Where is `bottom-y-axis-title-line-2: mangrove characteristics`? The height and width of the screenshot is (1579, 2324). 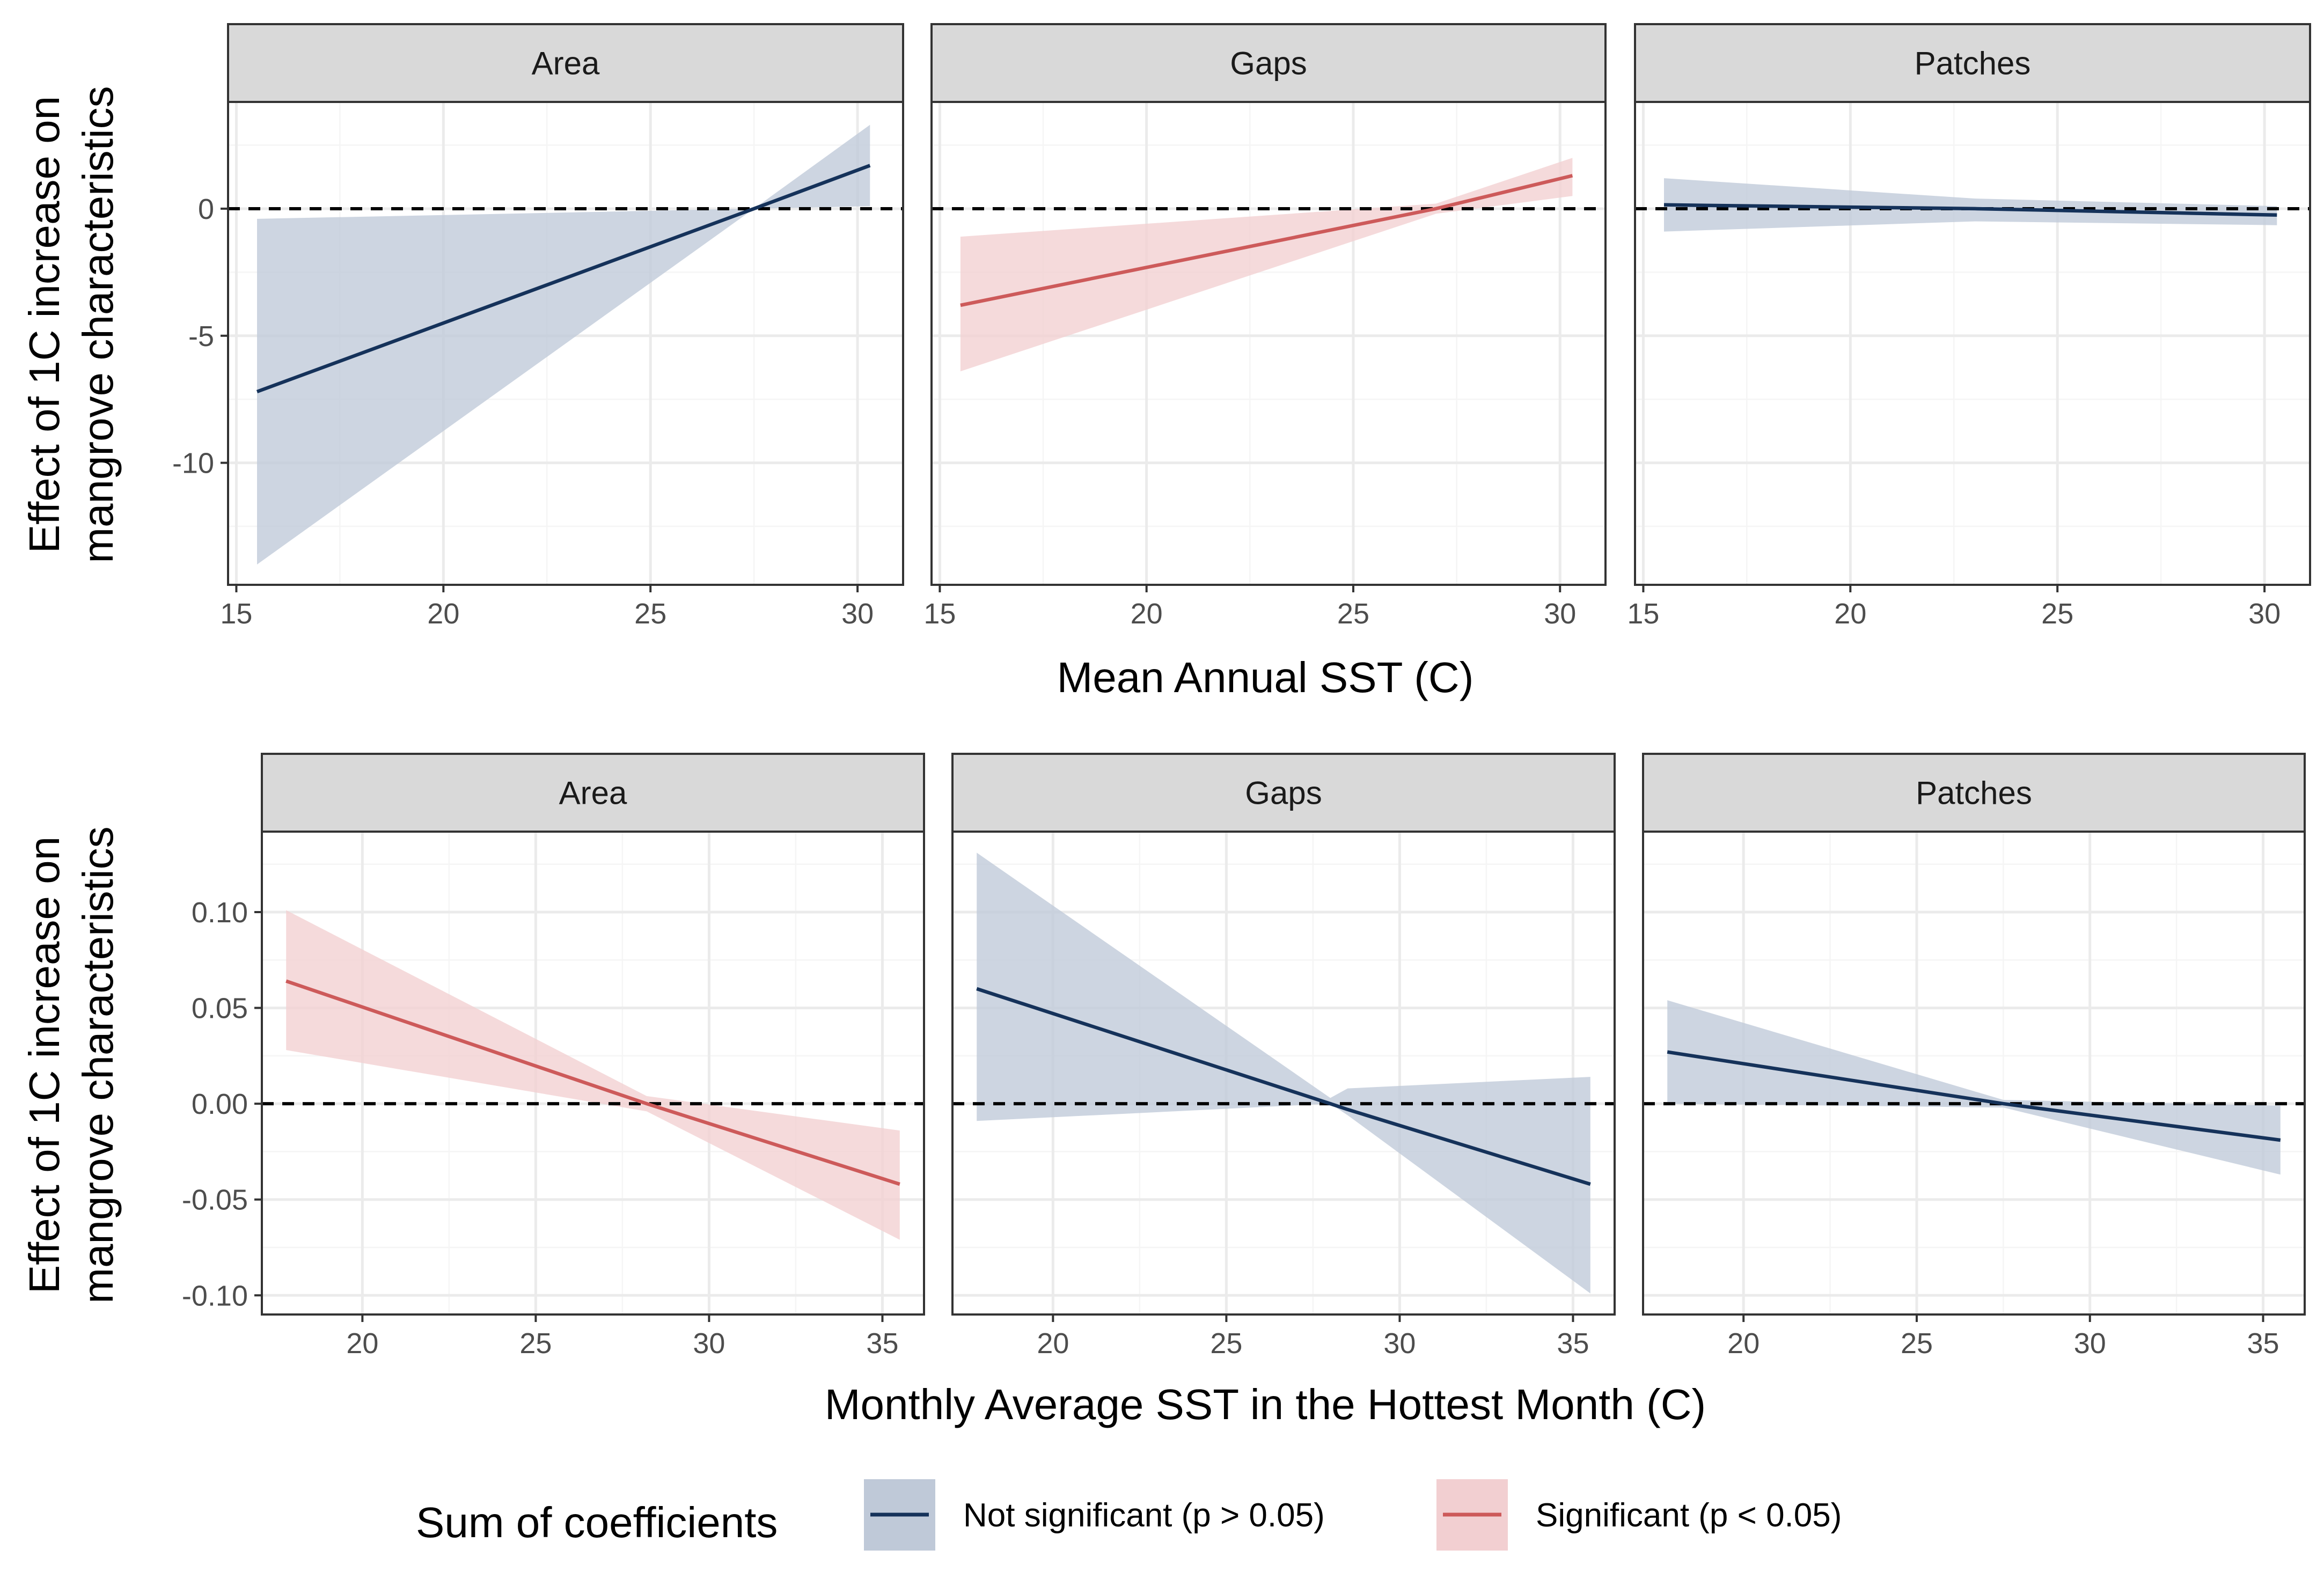 bottom-y-axis-title-line-2: mangrove characteristics is located at coordinates (98, 1064).